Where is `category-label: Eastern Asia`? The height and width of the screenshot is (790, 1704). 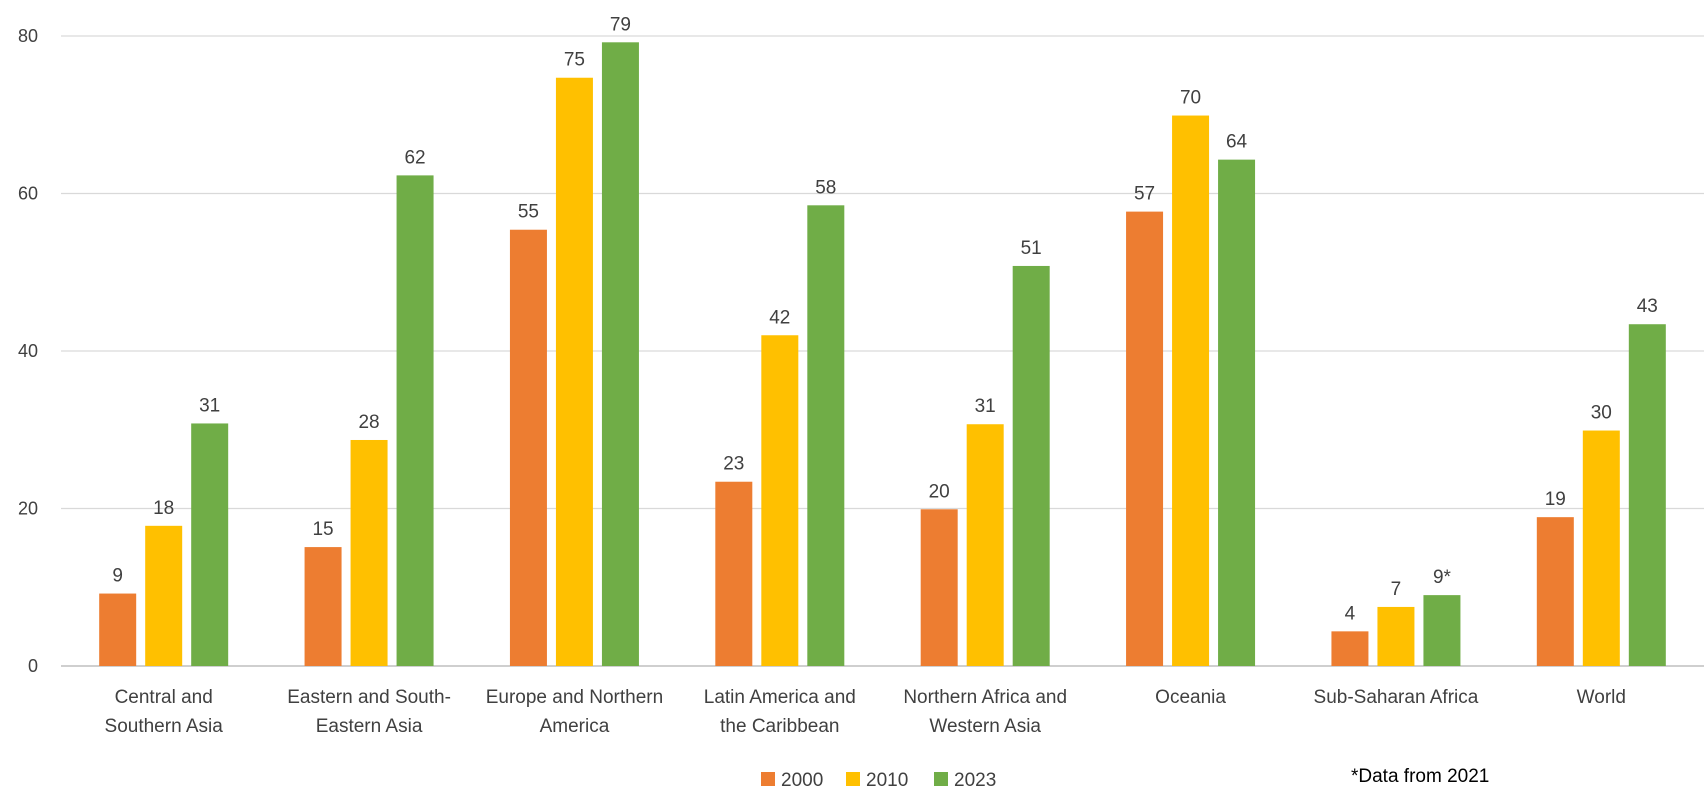
category-label: Eastern Asia is located at coordinates (369, 726).